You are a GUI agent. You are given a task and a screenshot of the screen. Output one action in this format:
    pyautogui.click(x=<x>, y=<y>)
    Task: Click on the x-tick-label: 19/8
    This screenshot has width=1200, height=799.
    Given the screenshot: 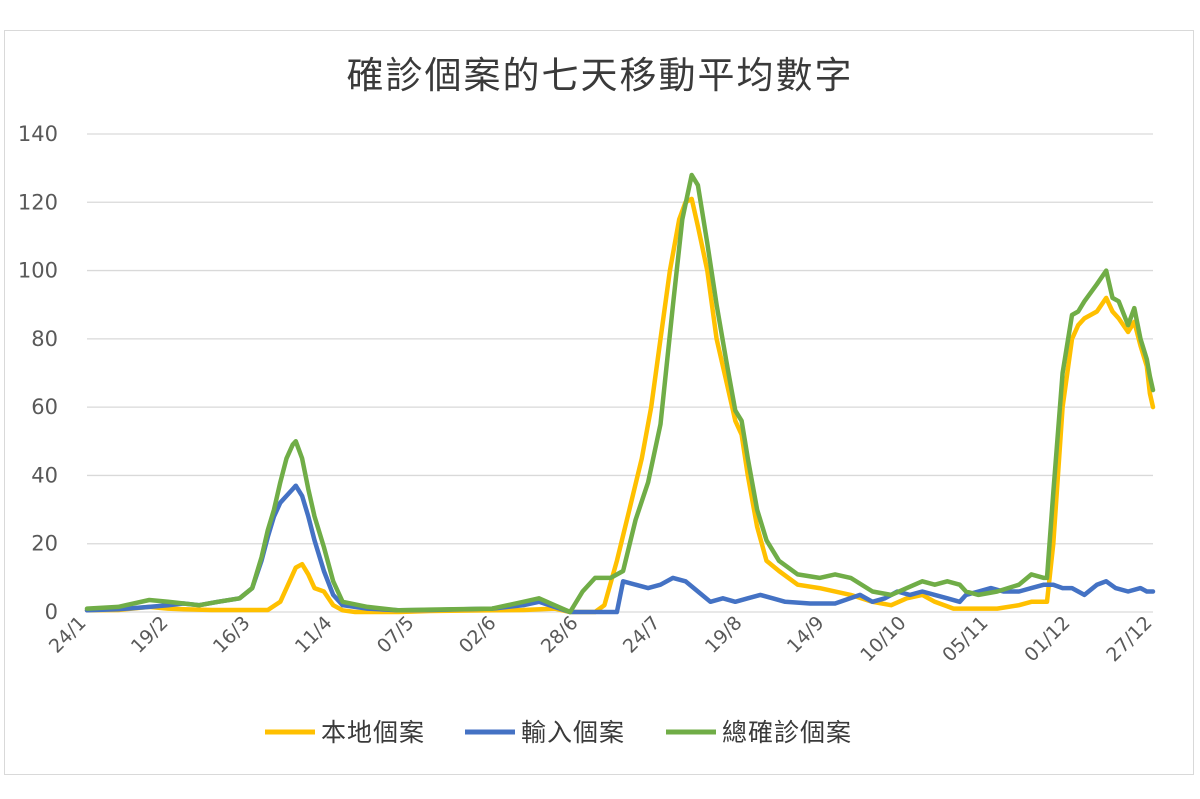 What is the action you would take?
    pyautogui.click(x=724, y=635)
    